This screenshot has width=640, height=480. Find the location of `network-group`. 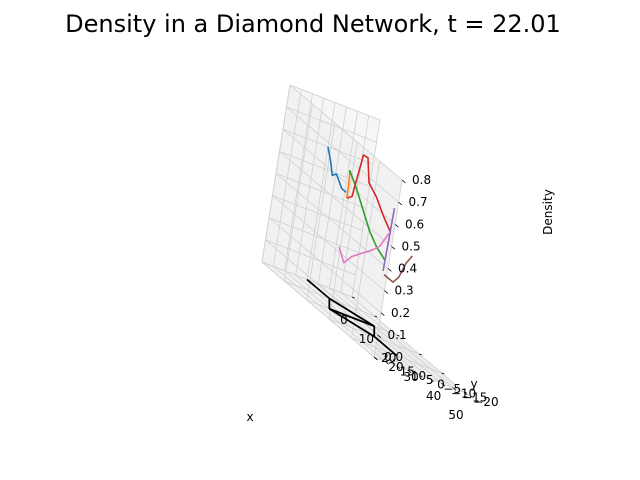

network-group is located at coordinates (352, 317).